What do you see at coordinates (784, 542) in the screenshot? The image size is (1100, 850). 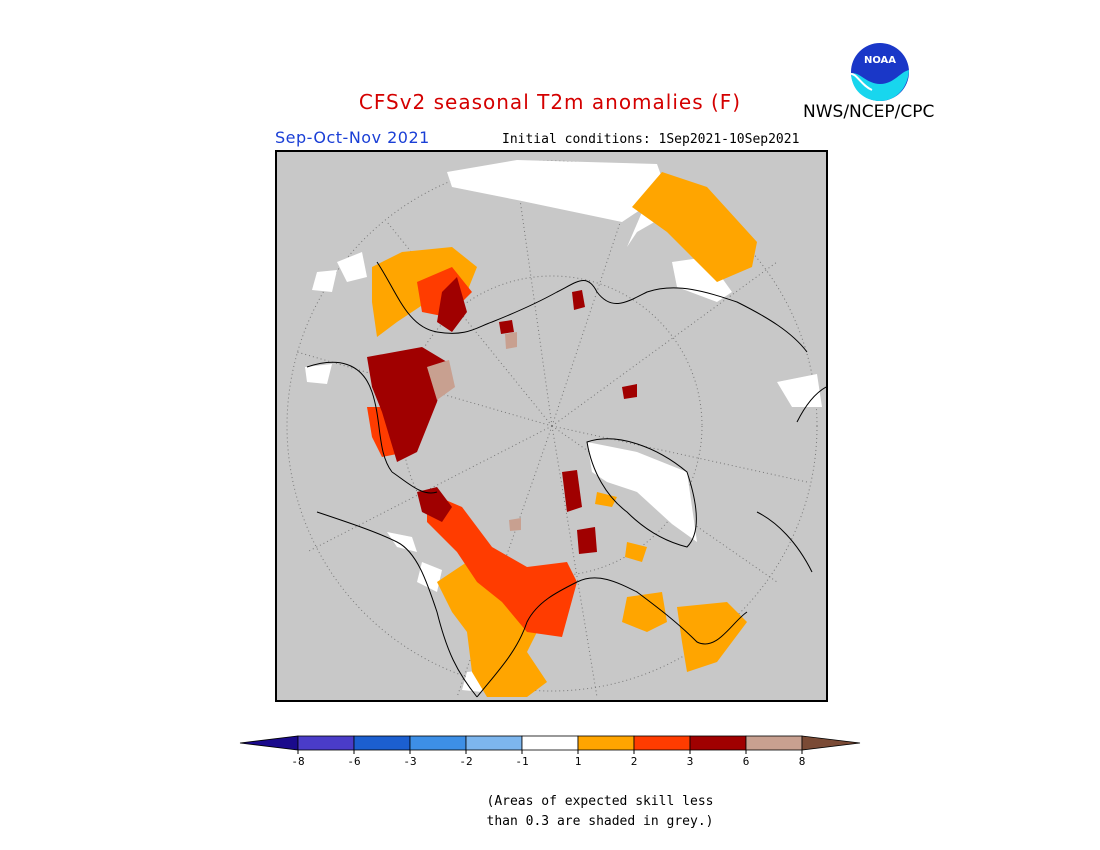 I see `north-atlantic-coast` at bounding box center [784, 542].